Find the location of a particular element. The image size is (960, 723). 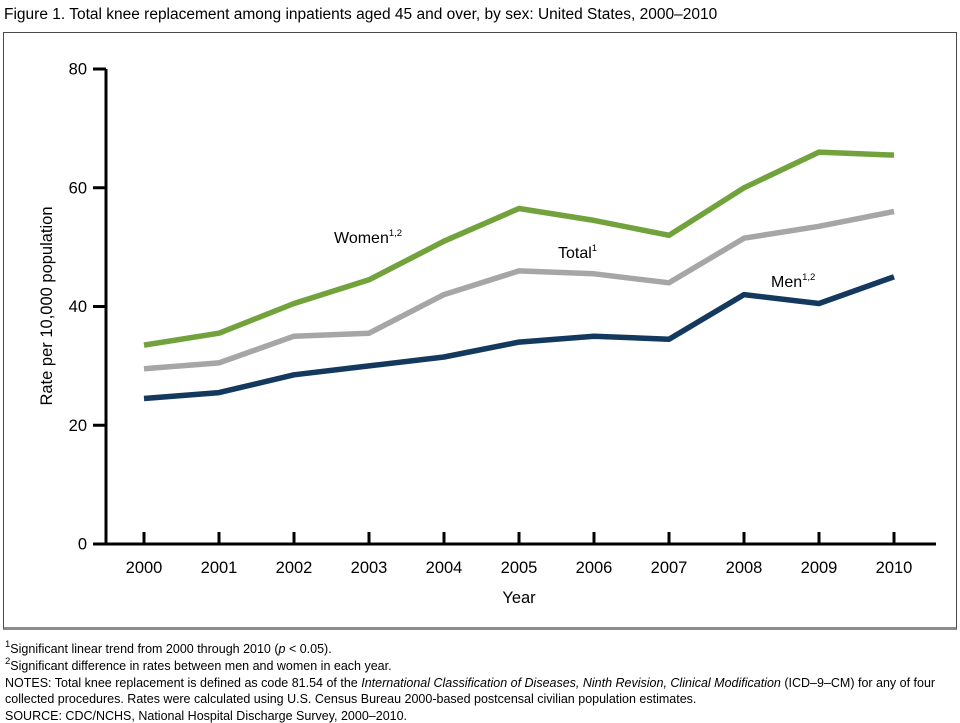

series-label-total-sup: 1 is located at coordinates (594, 248).